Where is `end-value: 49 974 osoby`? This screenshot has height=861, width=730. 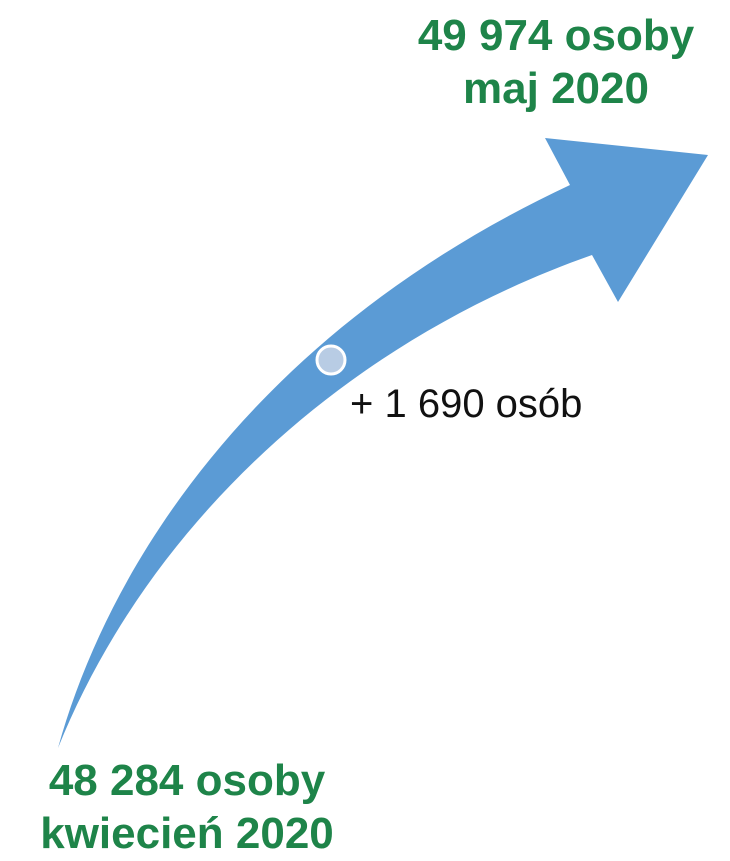
end-value: 49 974 osoby is located at coordinates (556, 36).